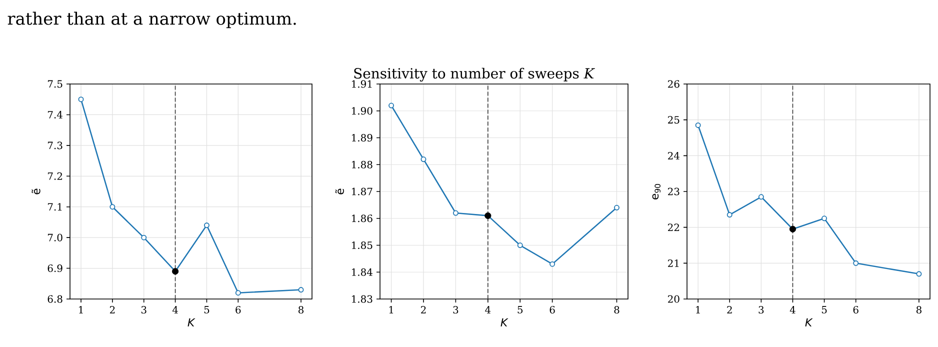 The height and width of the screenshot is (347, 938). Describe the element at coordinates (362, 218) in the screenshot. I see `y-tick-label: 1.86` at that location.